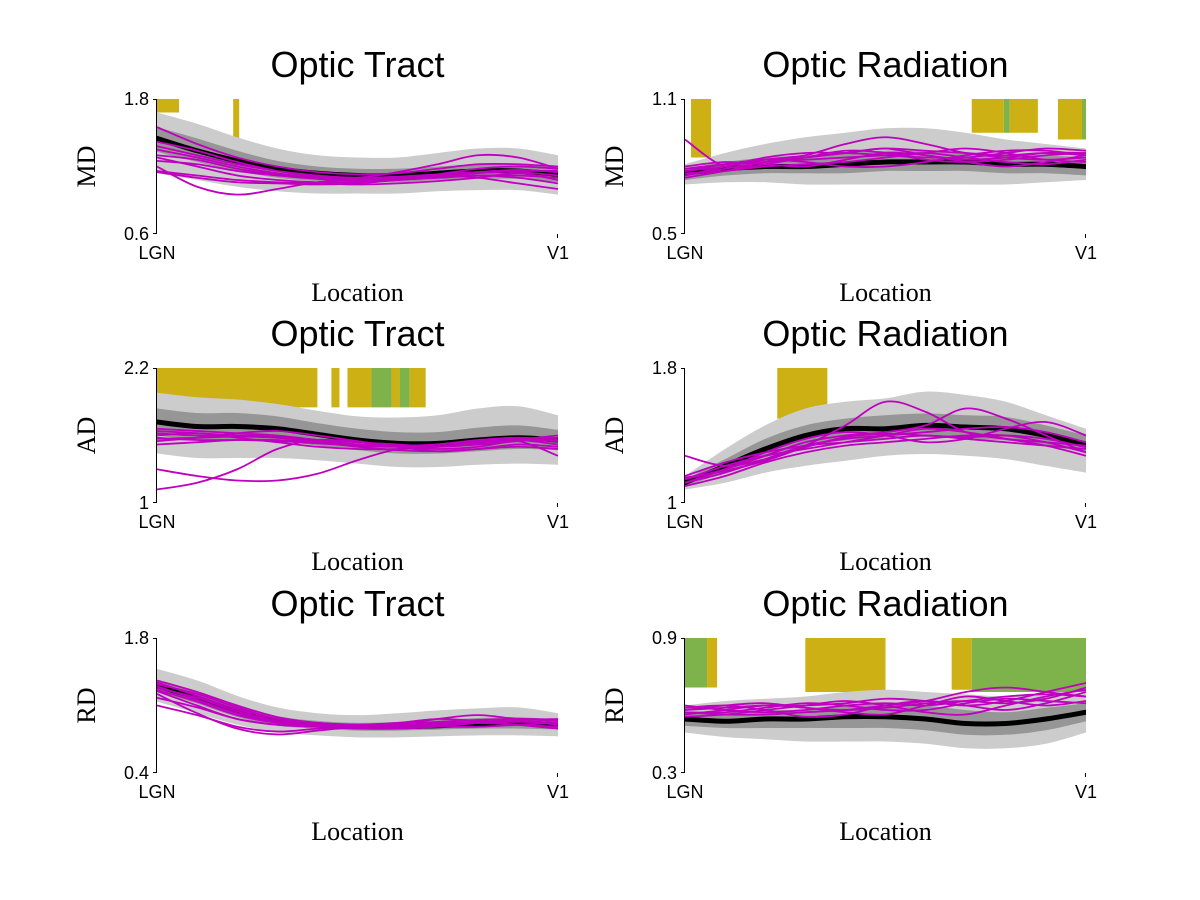 The width and height of the screenshot is (1200, 900). What do you see at coordinates (136, 368) in the screenshot?
I see `y-tick-label-max: 2.2` at bounding box center [136, 368].